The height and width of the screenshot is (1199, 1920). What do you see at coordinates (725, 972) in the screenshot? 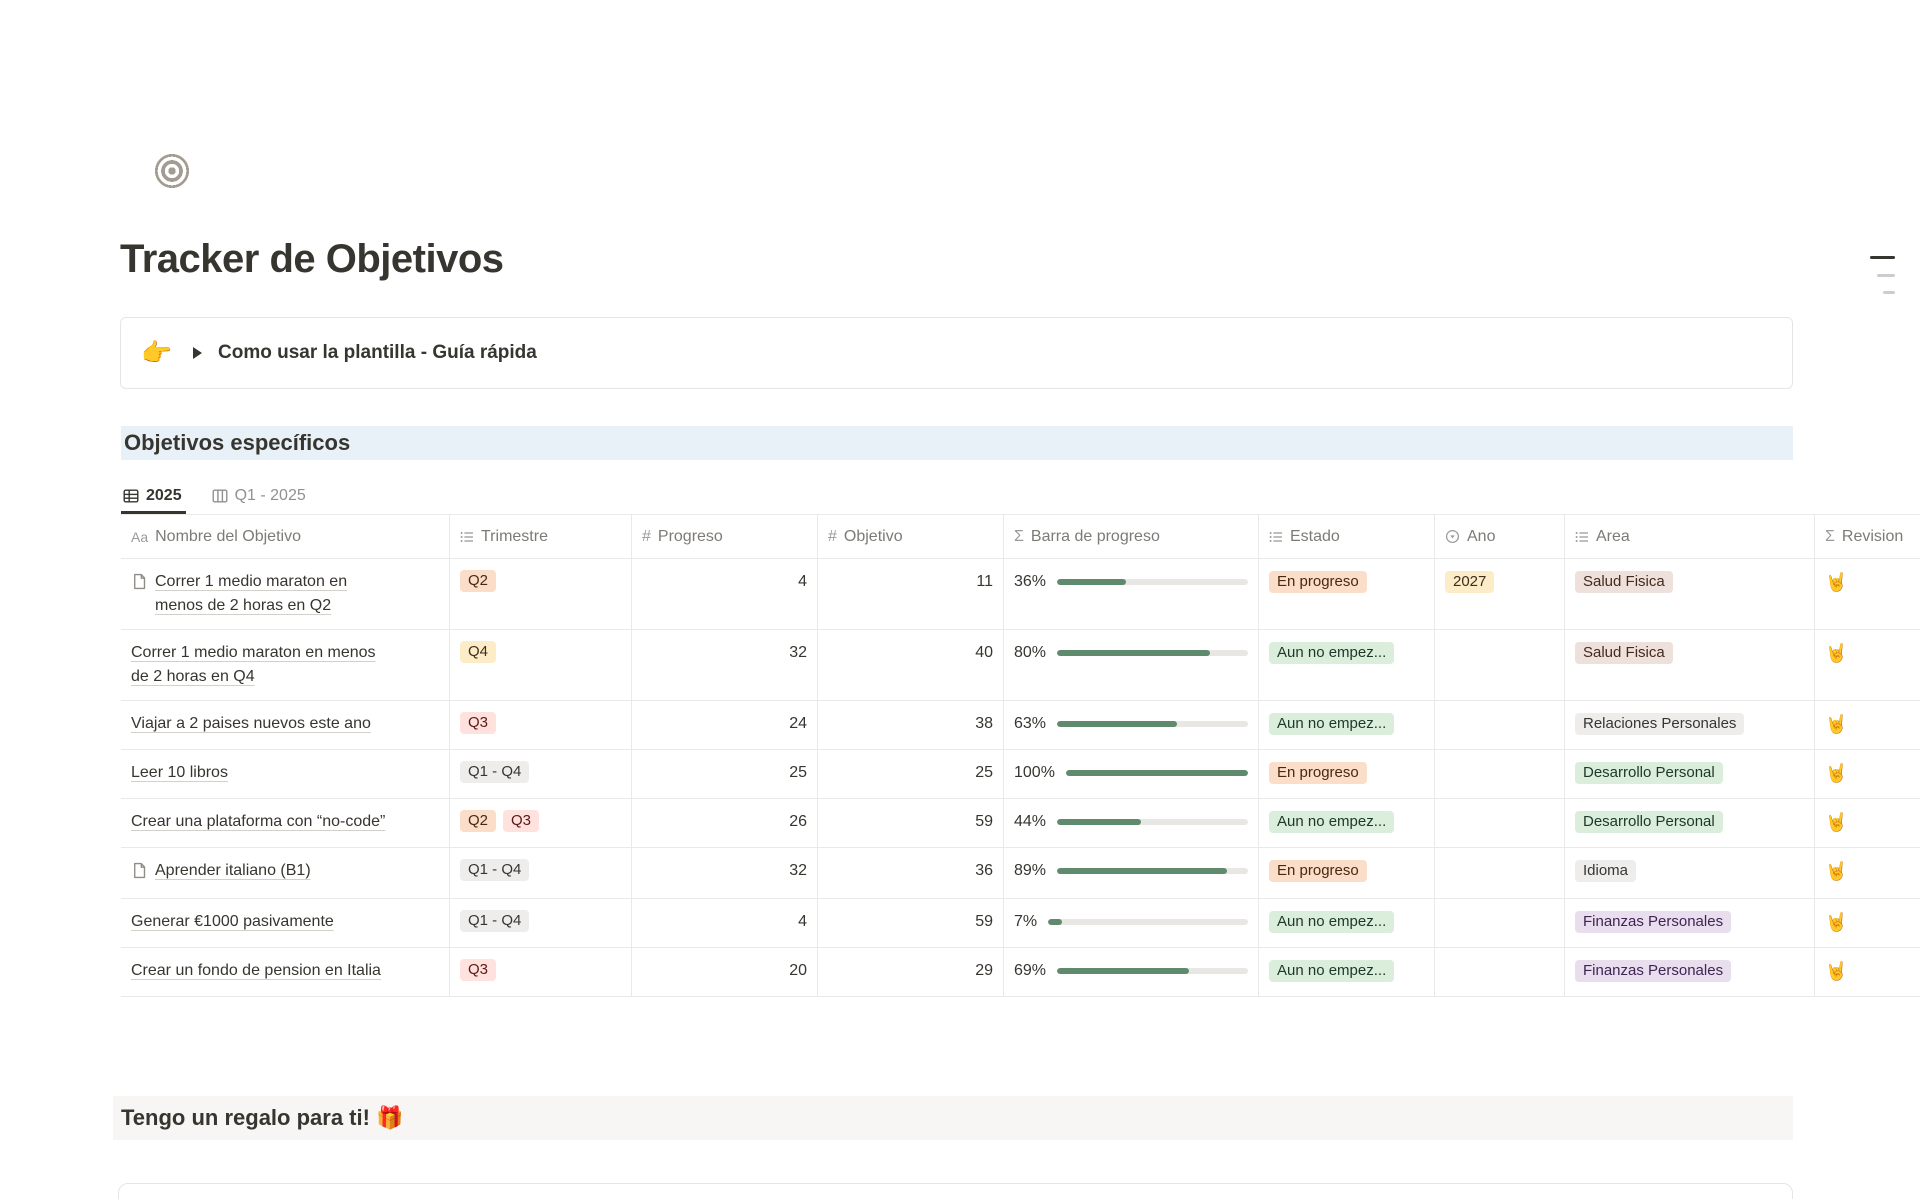
I see `progreso-cell: 20` at bounding box center [725, 972].